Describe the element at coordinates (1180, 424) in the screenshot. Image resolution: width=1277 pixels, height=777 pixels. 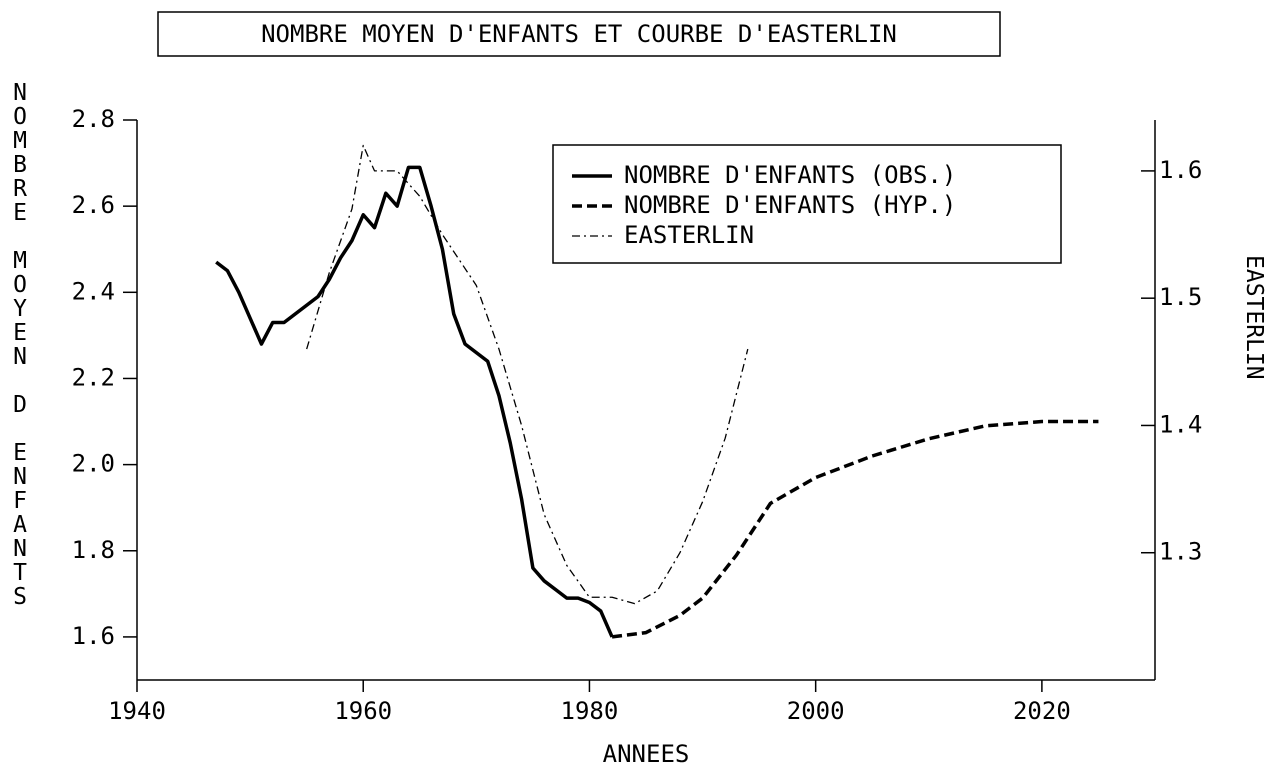
I see `y2-tick-label: 1.4` at that location.